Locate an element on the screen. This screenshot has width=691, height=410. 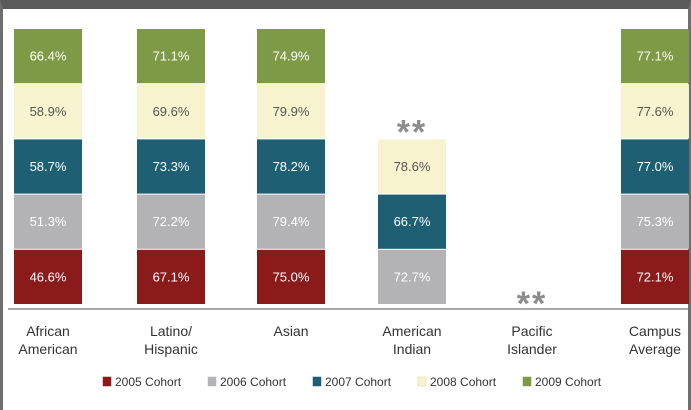
category-label: Pacific is located at coordinates (531, 331).